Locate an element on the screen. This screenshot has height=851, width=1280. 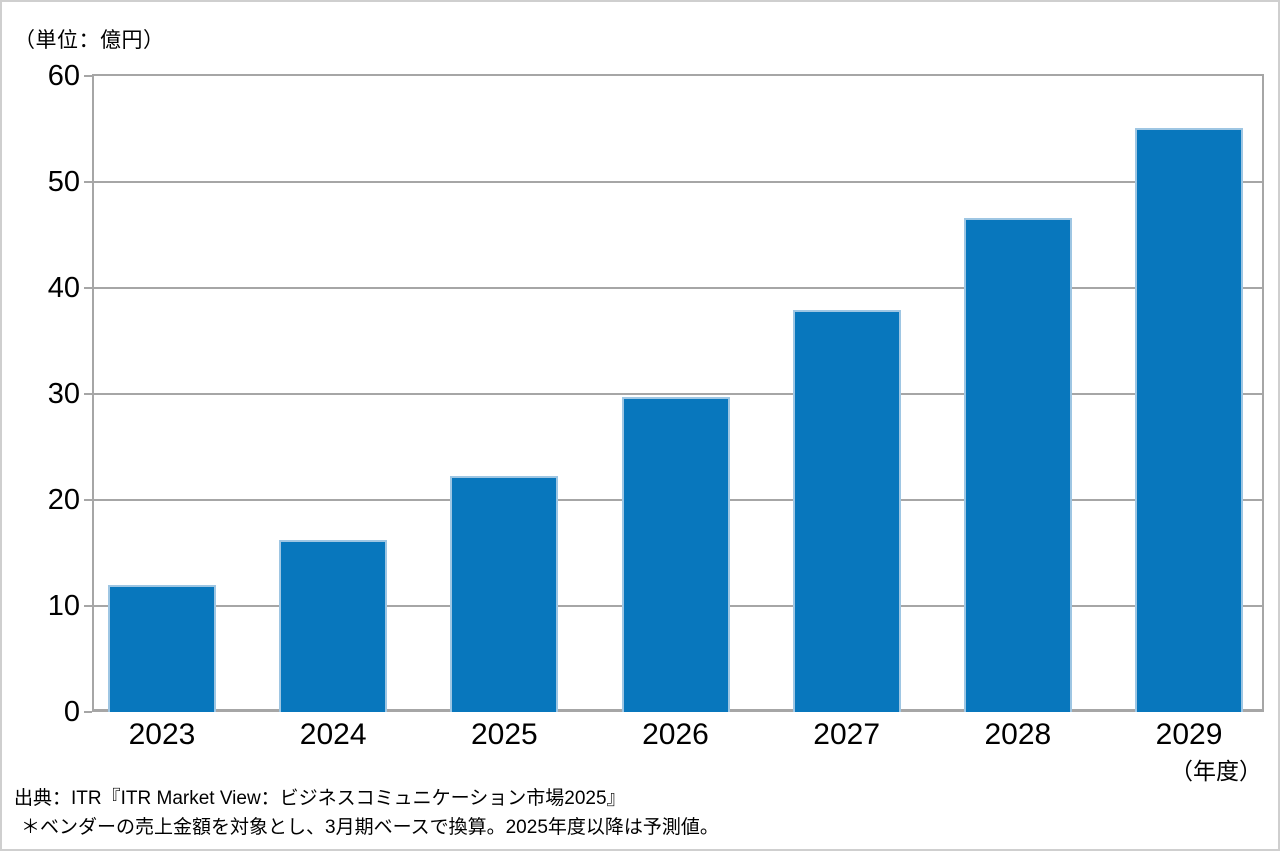
x-axis-unit-label: （年度） is located at coordinates (1216, 771).